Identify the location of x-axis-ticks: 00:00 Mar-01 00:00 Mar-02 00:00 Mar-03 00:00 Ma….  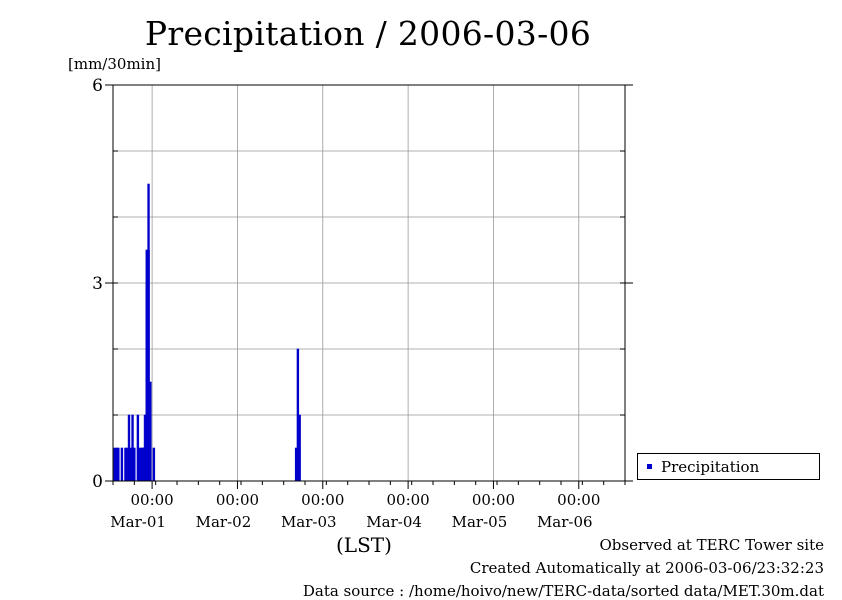
(368, 506).